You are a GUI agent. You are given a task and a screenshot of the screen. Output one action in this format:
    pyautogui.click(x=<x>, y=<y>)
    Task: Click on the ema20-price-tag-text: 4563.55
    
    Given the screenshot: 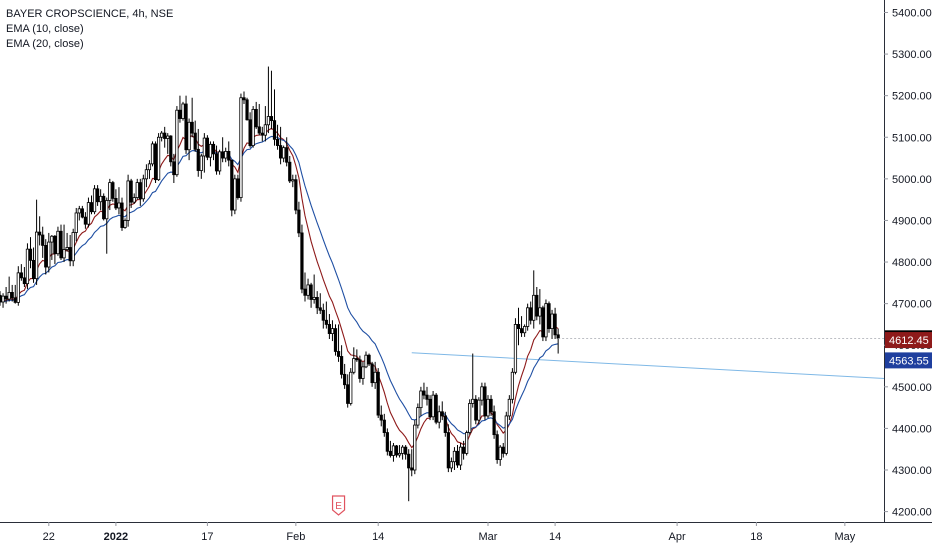 What is the action you would take?
    pyautogui.click(x=909, y=361)
    